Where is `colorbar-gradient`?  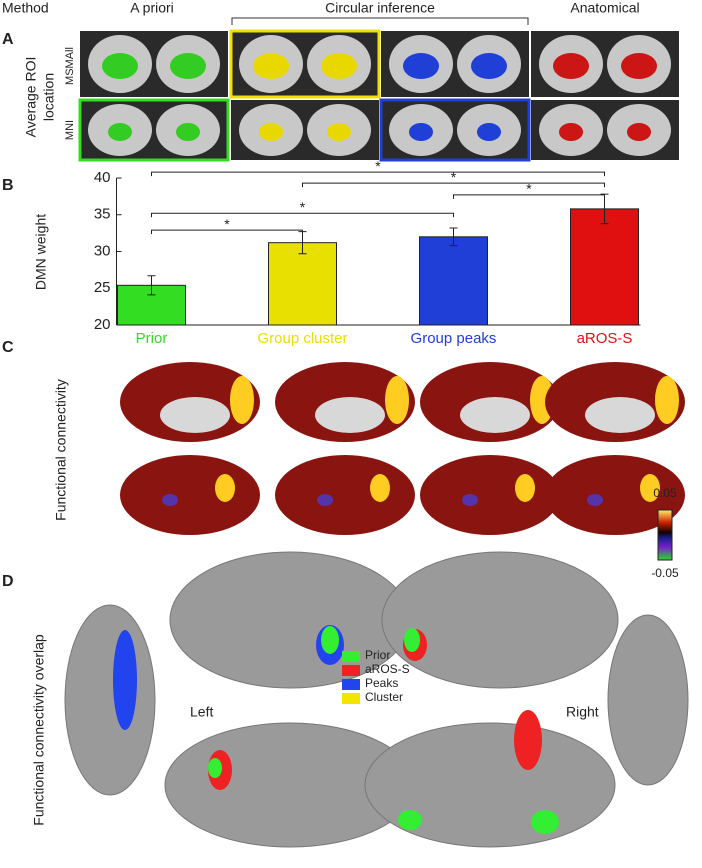
colorbar-gradient is located at coordinates (665, 535).